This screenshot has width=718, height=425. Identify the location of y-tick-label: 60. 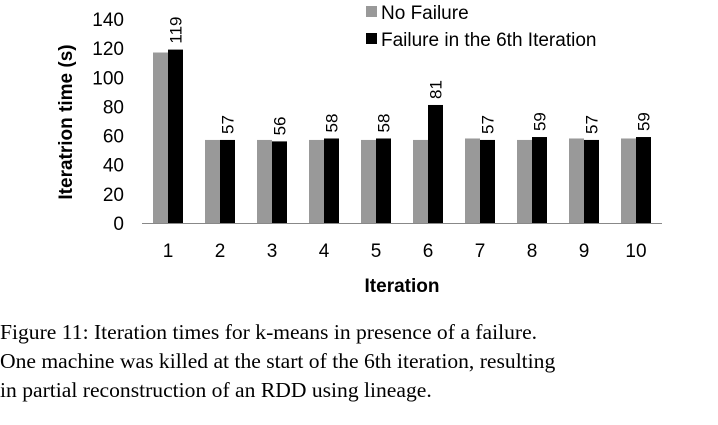
(113, 137).